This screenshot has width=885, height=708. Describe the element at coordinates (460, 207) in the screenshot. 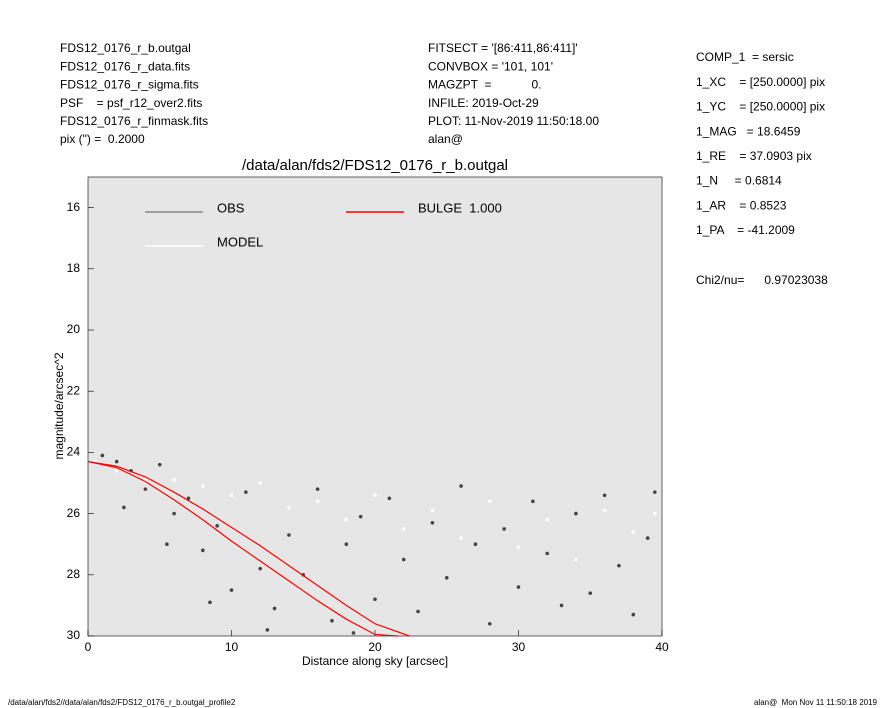

I see `legend-label: BULGE 1.000` at that location.